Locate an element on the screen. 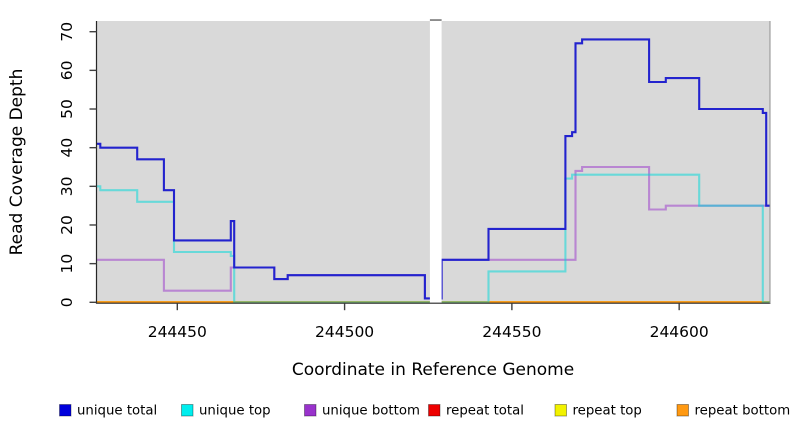  x-tick-label: 244550 is located at coordinates (511, 332).